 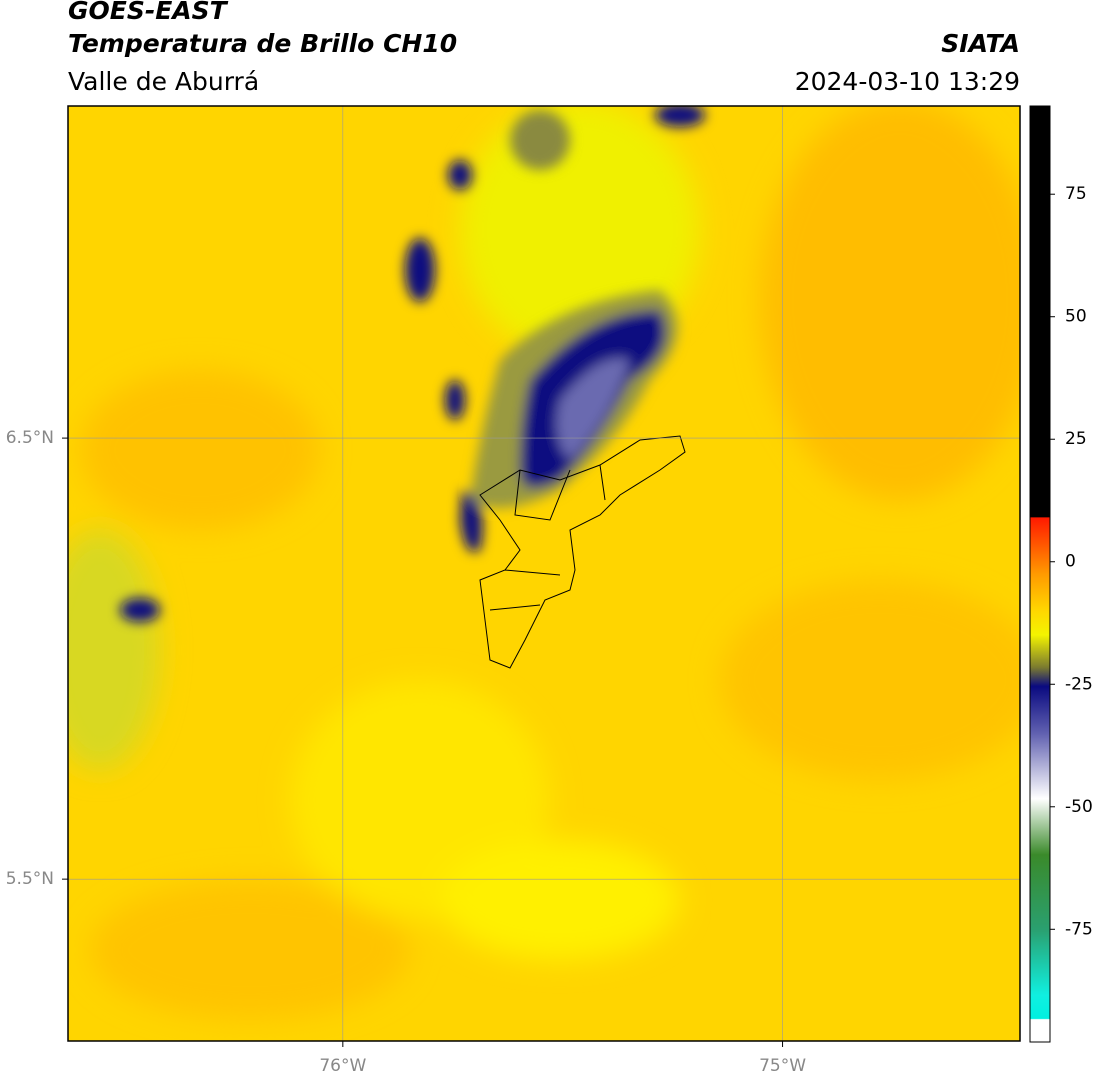 What do you see at coordinates (342, 1066) in the screenshot?
I see `x-tick-label: 76°W` at bounding box center [342, 1066].